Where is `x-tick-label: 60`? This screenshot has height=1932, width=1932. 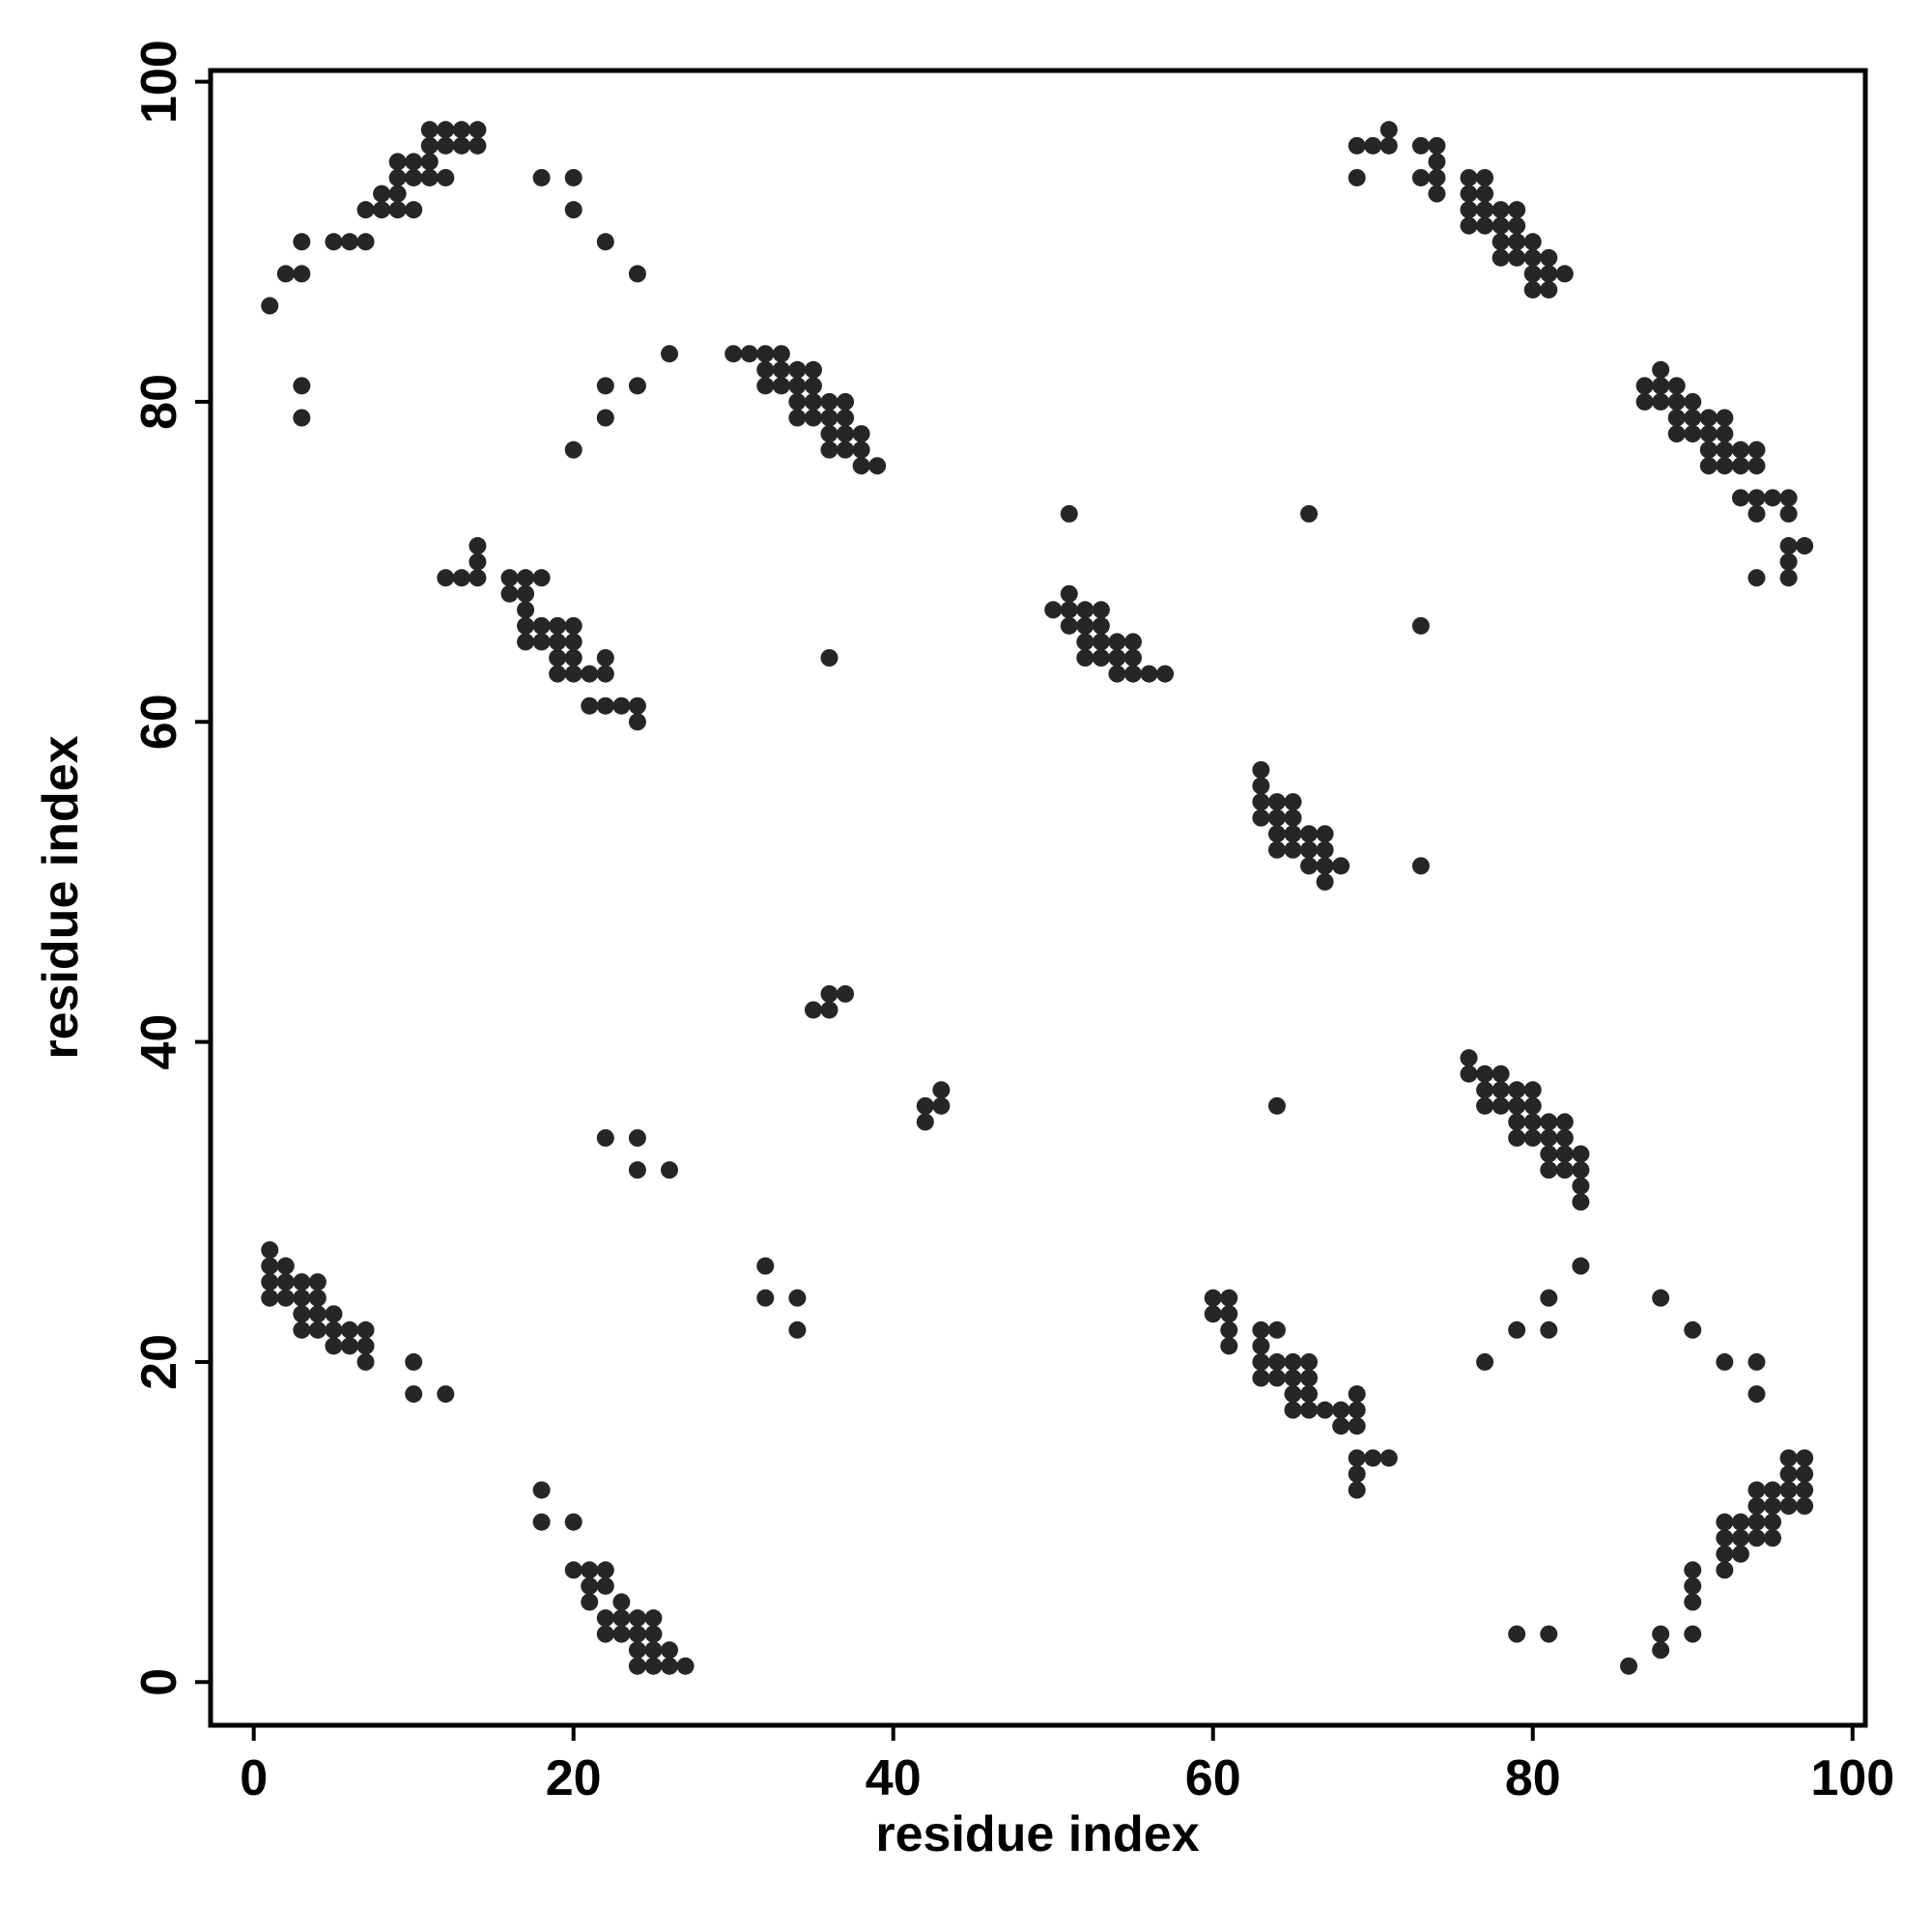 x-tick-label: 60 is located at coordinates (1213, 1778).